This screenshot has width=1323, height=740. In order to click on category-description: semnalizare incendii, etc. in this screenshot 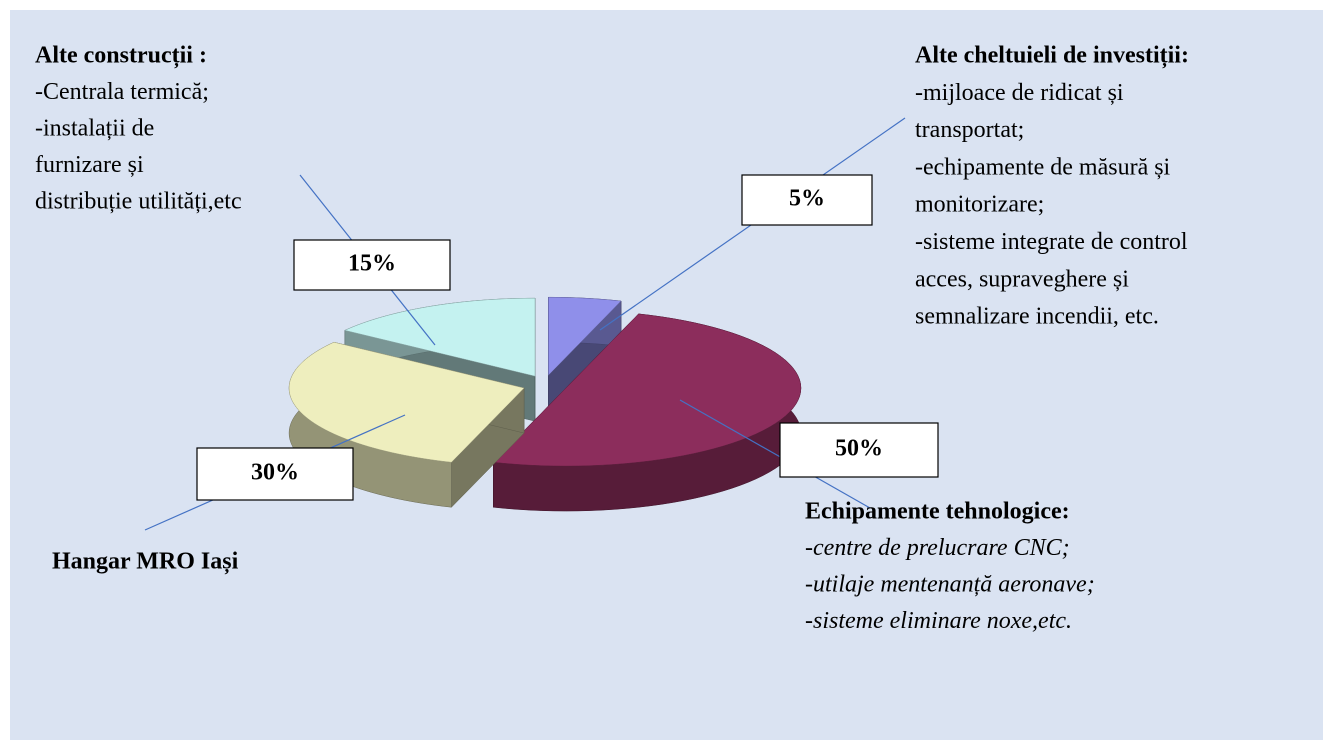, I will do `click(1037, 317)`.